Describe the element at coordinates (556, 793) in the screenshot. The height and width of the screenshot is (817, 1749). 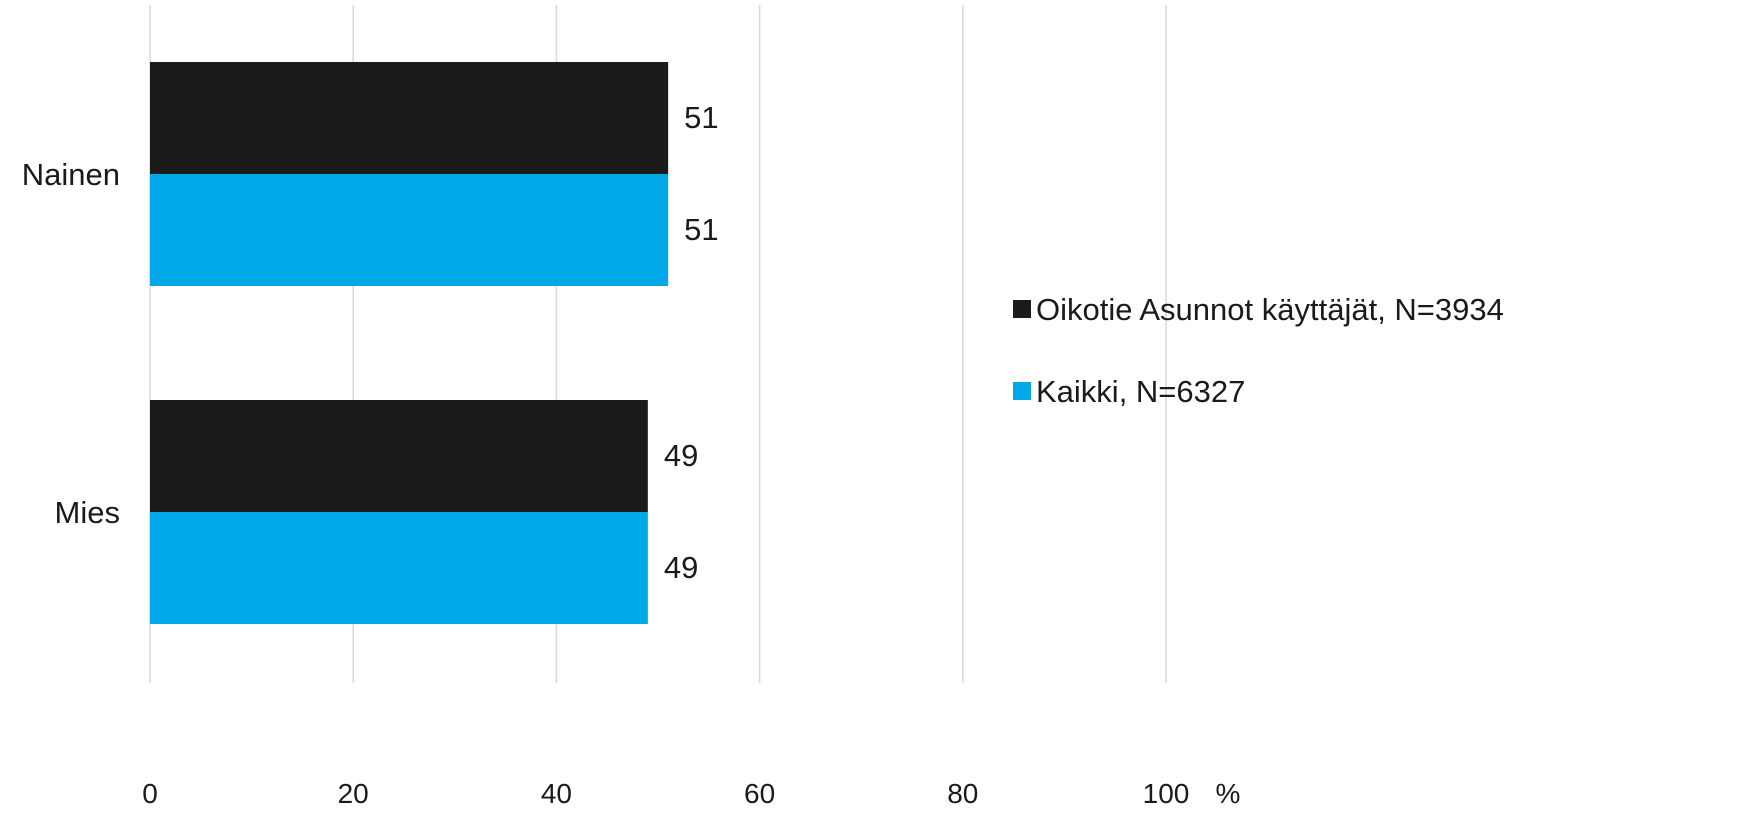
I see `x-tick-label: 40` at that location.